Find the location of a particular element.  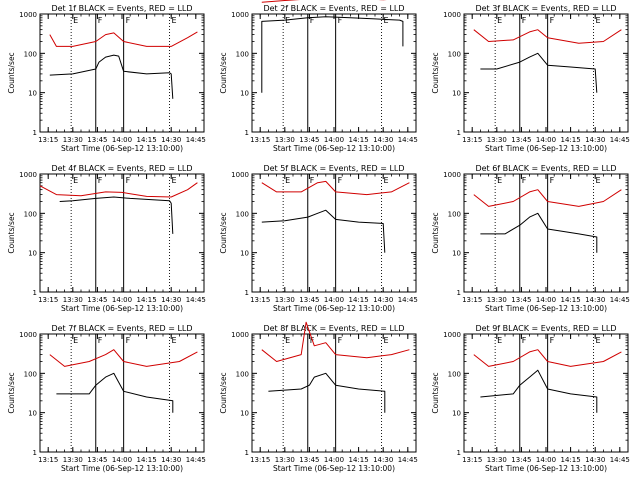

panel-title: Det 4f BLACK = Events, RED = LLD is located at coordinates (121, 168).